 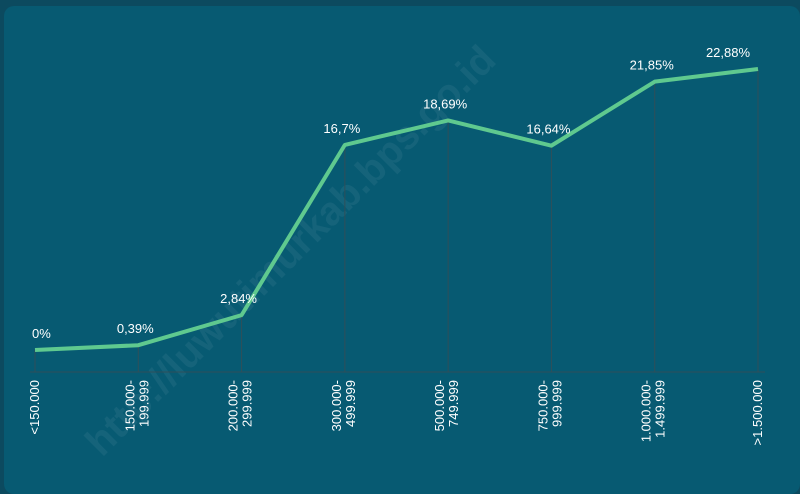 I want to click on x-tick-label: 300.000-499.999, so click(x=343, y=405).